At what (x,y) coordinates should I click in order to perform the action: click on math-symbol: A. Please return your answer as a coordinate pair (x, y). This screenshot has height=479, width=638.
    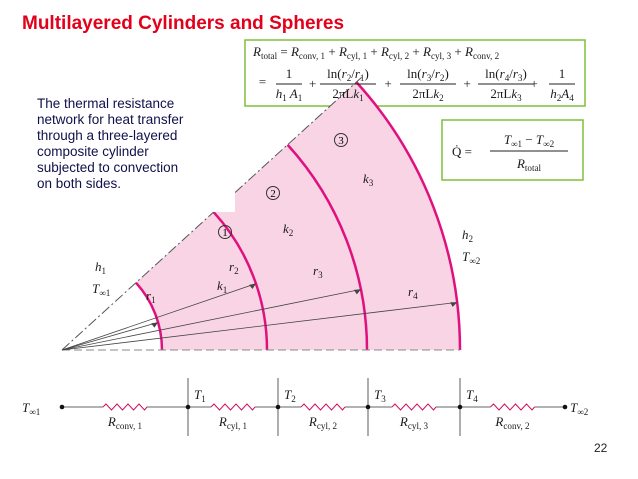
    Looking at the image, I should click on (292, 93).